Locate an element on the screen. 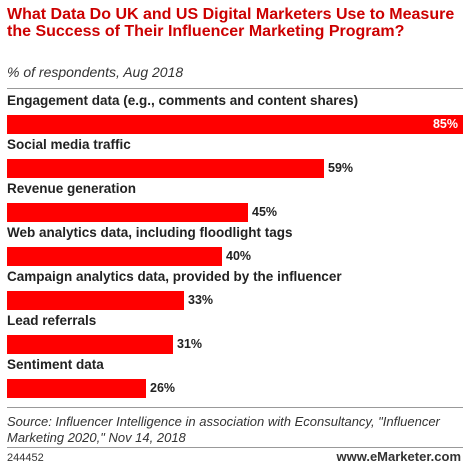 This screenshot has height=471, width=470. top-divider is located at coordinates (235, 88).